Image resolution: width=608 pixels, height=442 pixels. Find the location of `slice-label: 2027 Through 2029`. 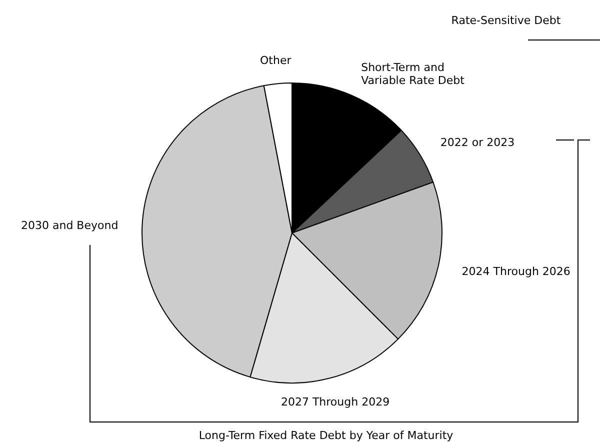

slice-label: 2027 Through 2029 is located at coordinates (335, 402).